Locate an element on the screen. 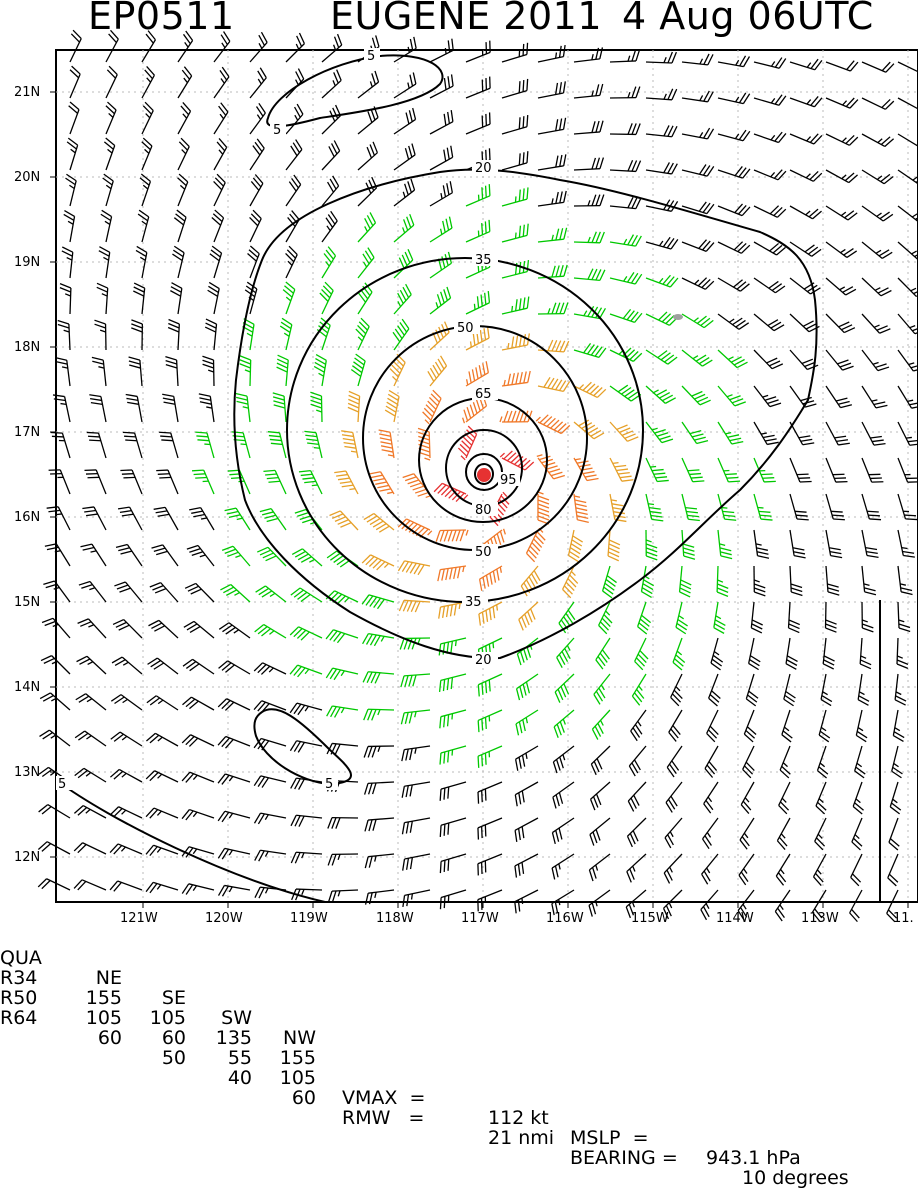  r64-nw: 60 is located at coordinates (291, 1098).